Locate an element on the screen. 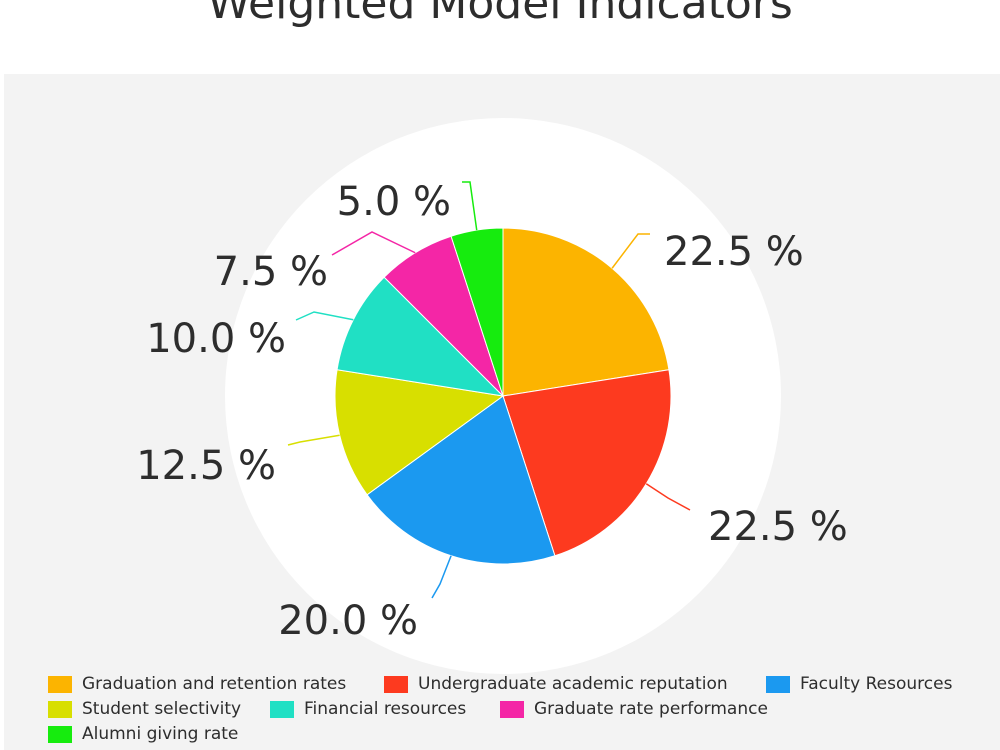  legend-item-1: Graduation and retention rates is located at coordinates (197, 685).